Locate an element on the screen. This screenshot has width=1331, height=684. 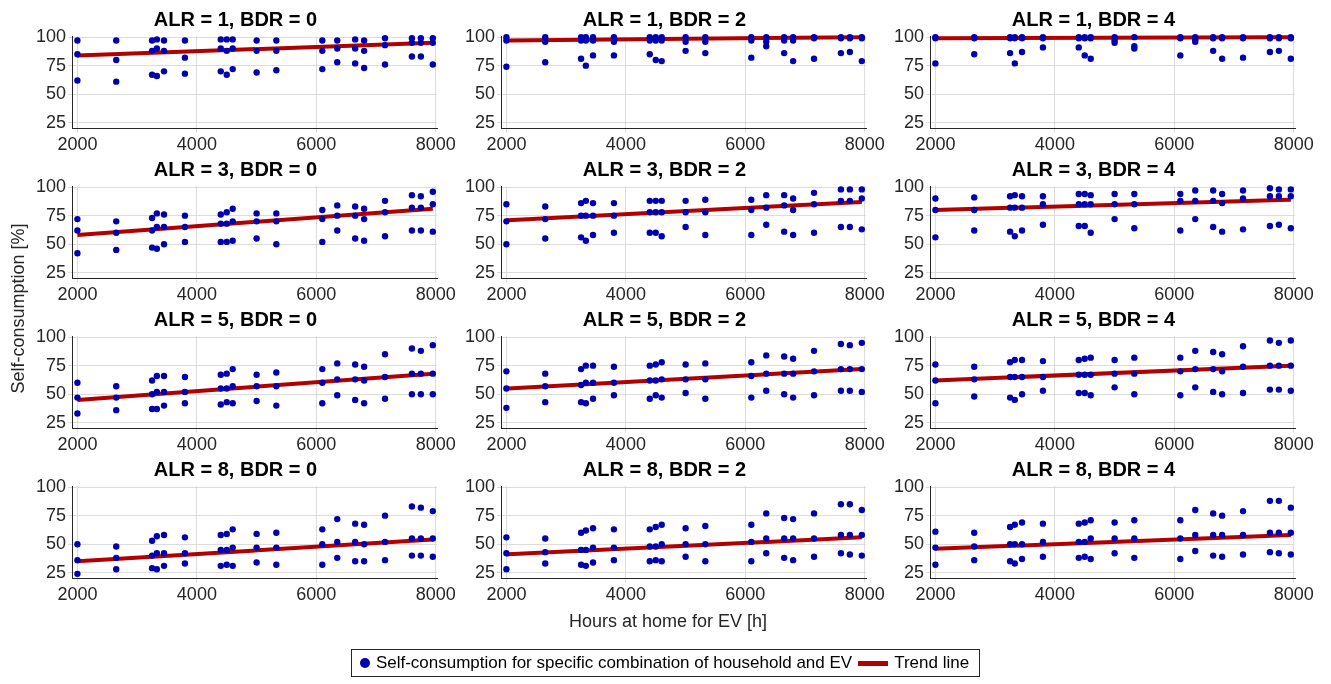
chart-title: ALR = 3, BDR = 0 is located at coordinates (235, 168).